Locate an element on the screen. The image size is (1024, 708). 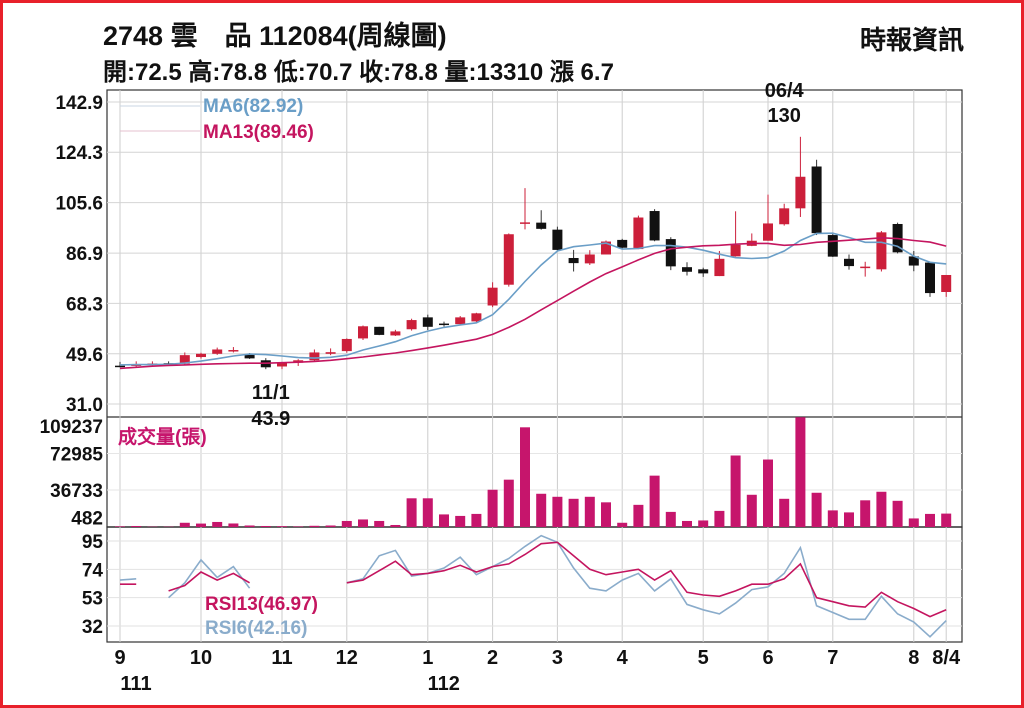
low-annotation-value: 43.9 is located at coordinates (270, 419).